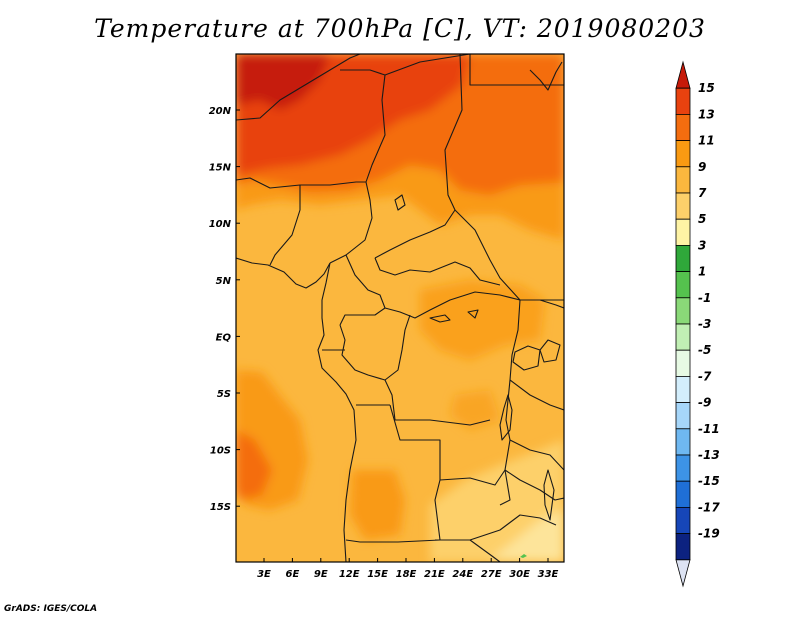  What do you see at coordinates (702, 245) in the screenshot?
I see `colorbar-label: 3` at bounding box center [702, 245].